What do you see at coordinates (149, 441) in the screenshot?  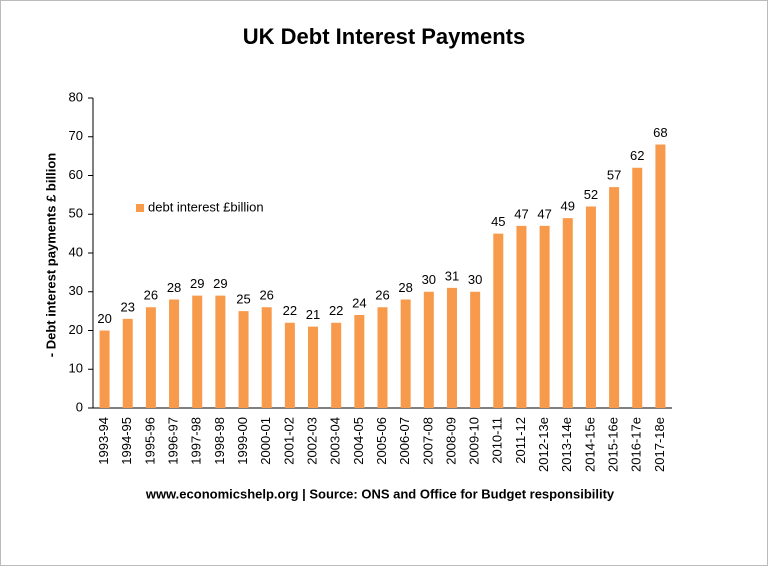 I see `x-tick-label: 1995-96` at bounding box center [149, 441].